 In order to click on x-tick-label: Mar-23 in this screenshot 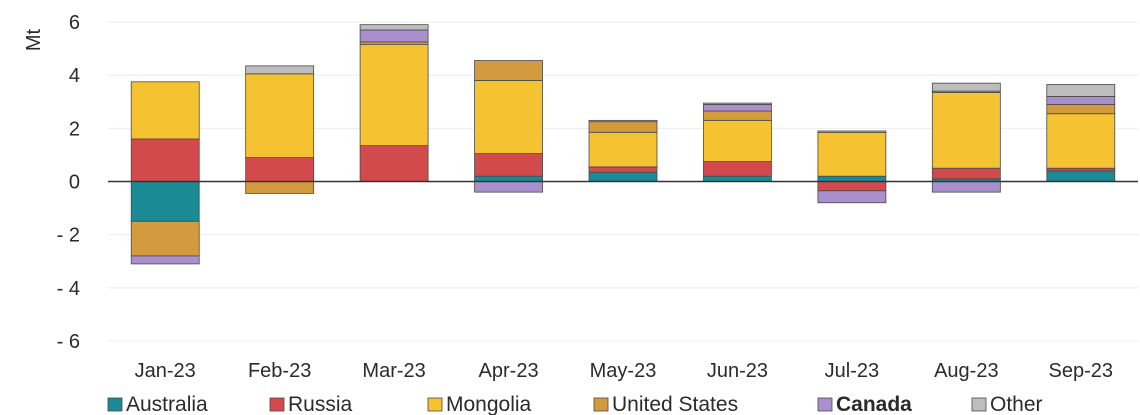, I will do `click(393, 371)`.